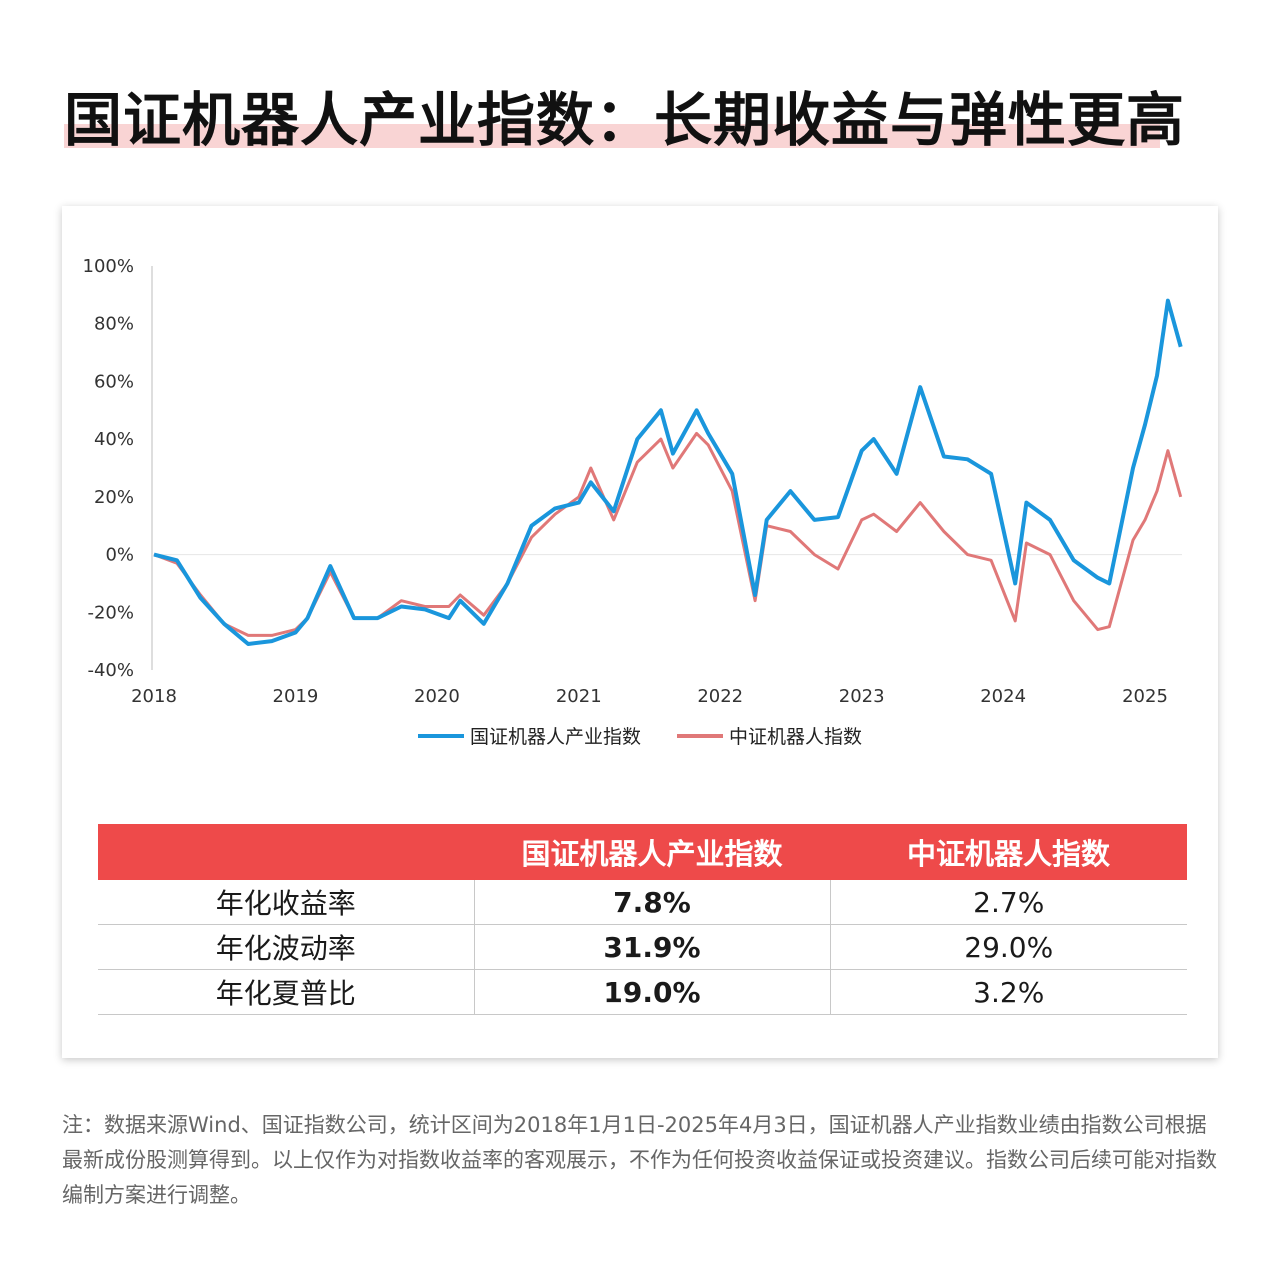  I want to click on title-block: 国证机器人产业指数：长期收益与弹性更高, so click(624, 120).